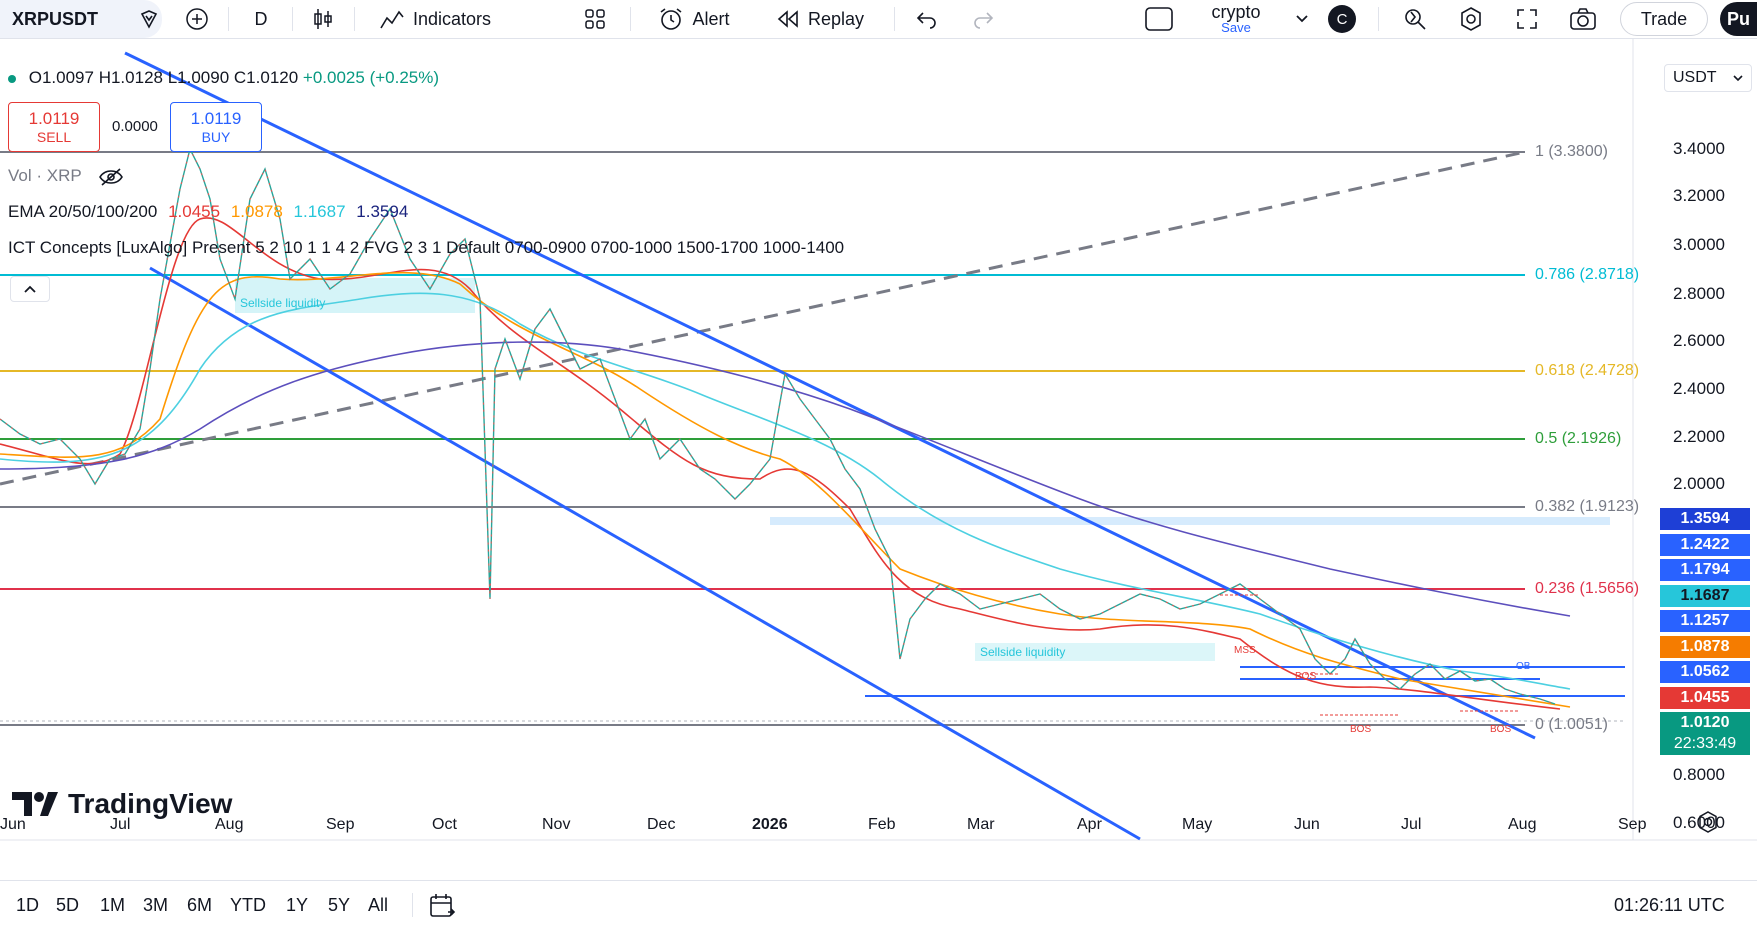 Image resolution: width=1757 pixels, height=931 pixels. I want to click on ob-label: OB, so click(1523, 666).